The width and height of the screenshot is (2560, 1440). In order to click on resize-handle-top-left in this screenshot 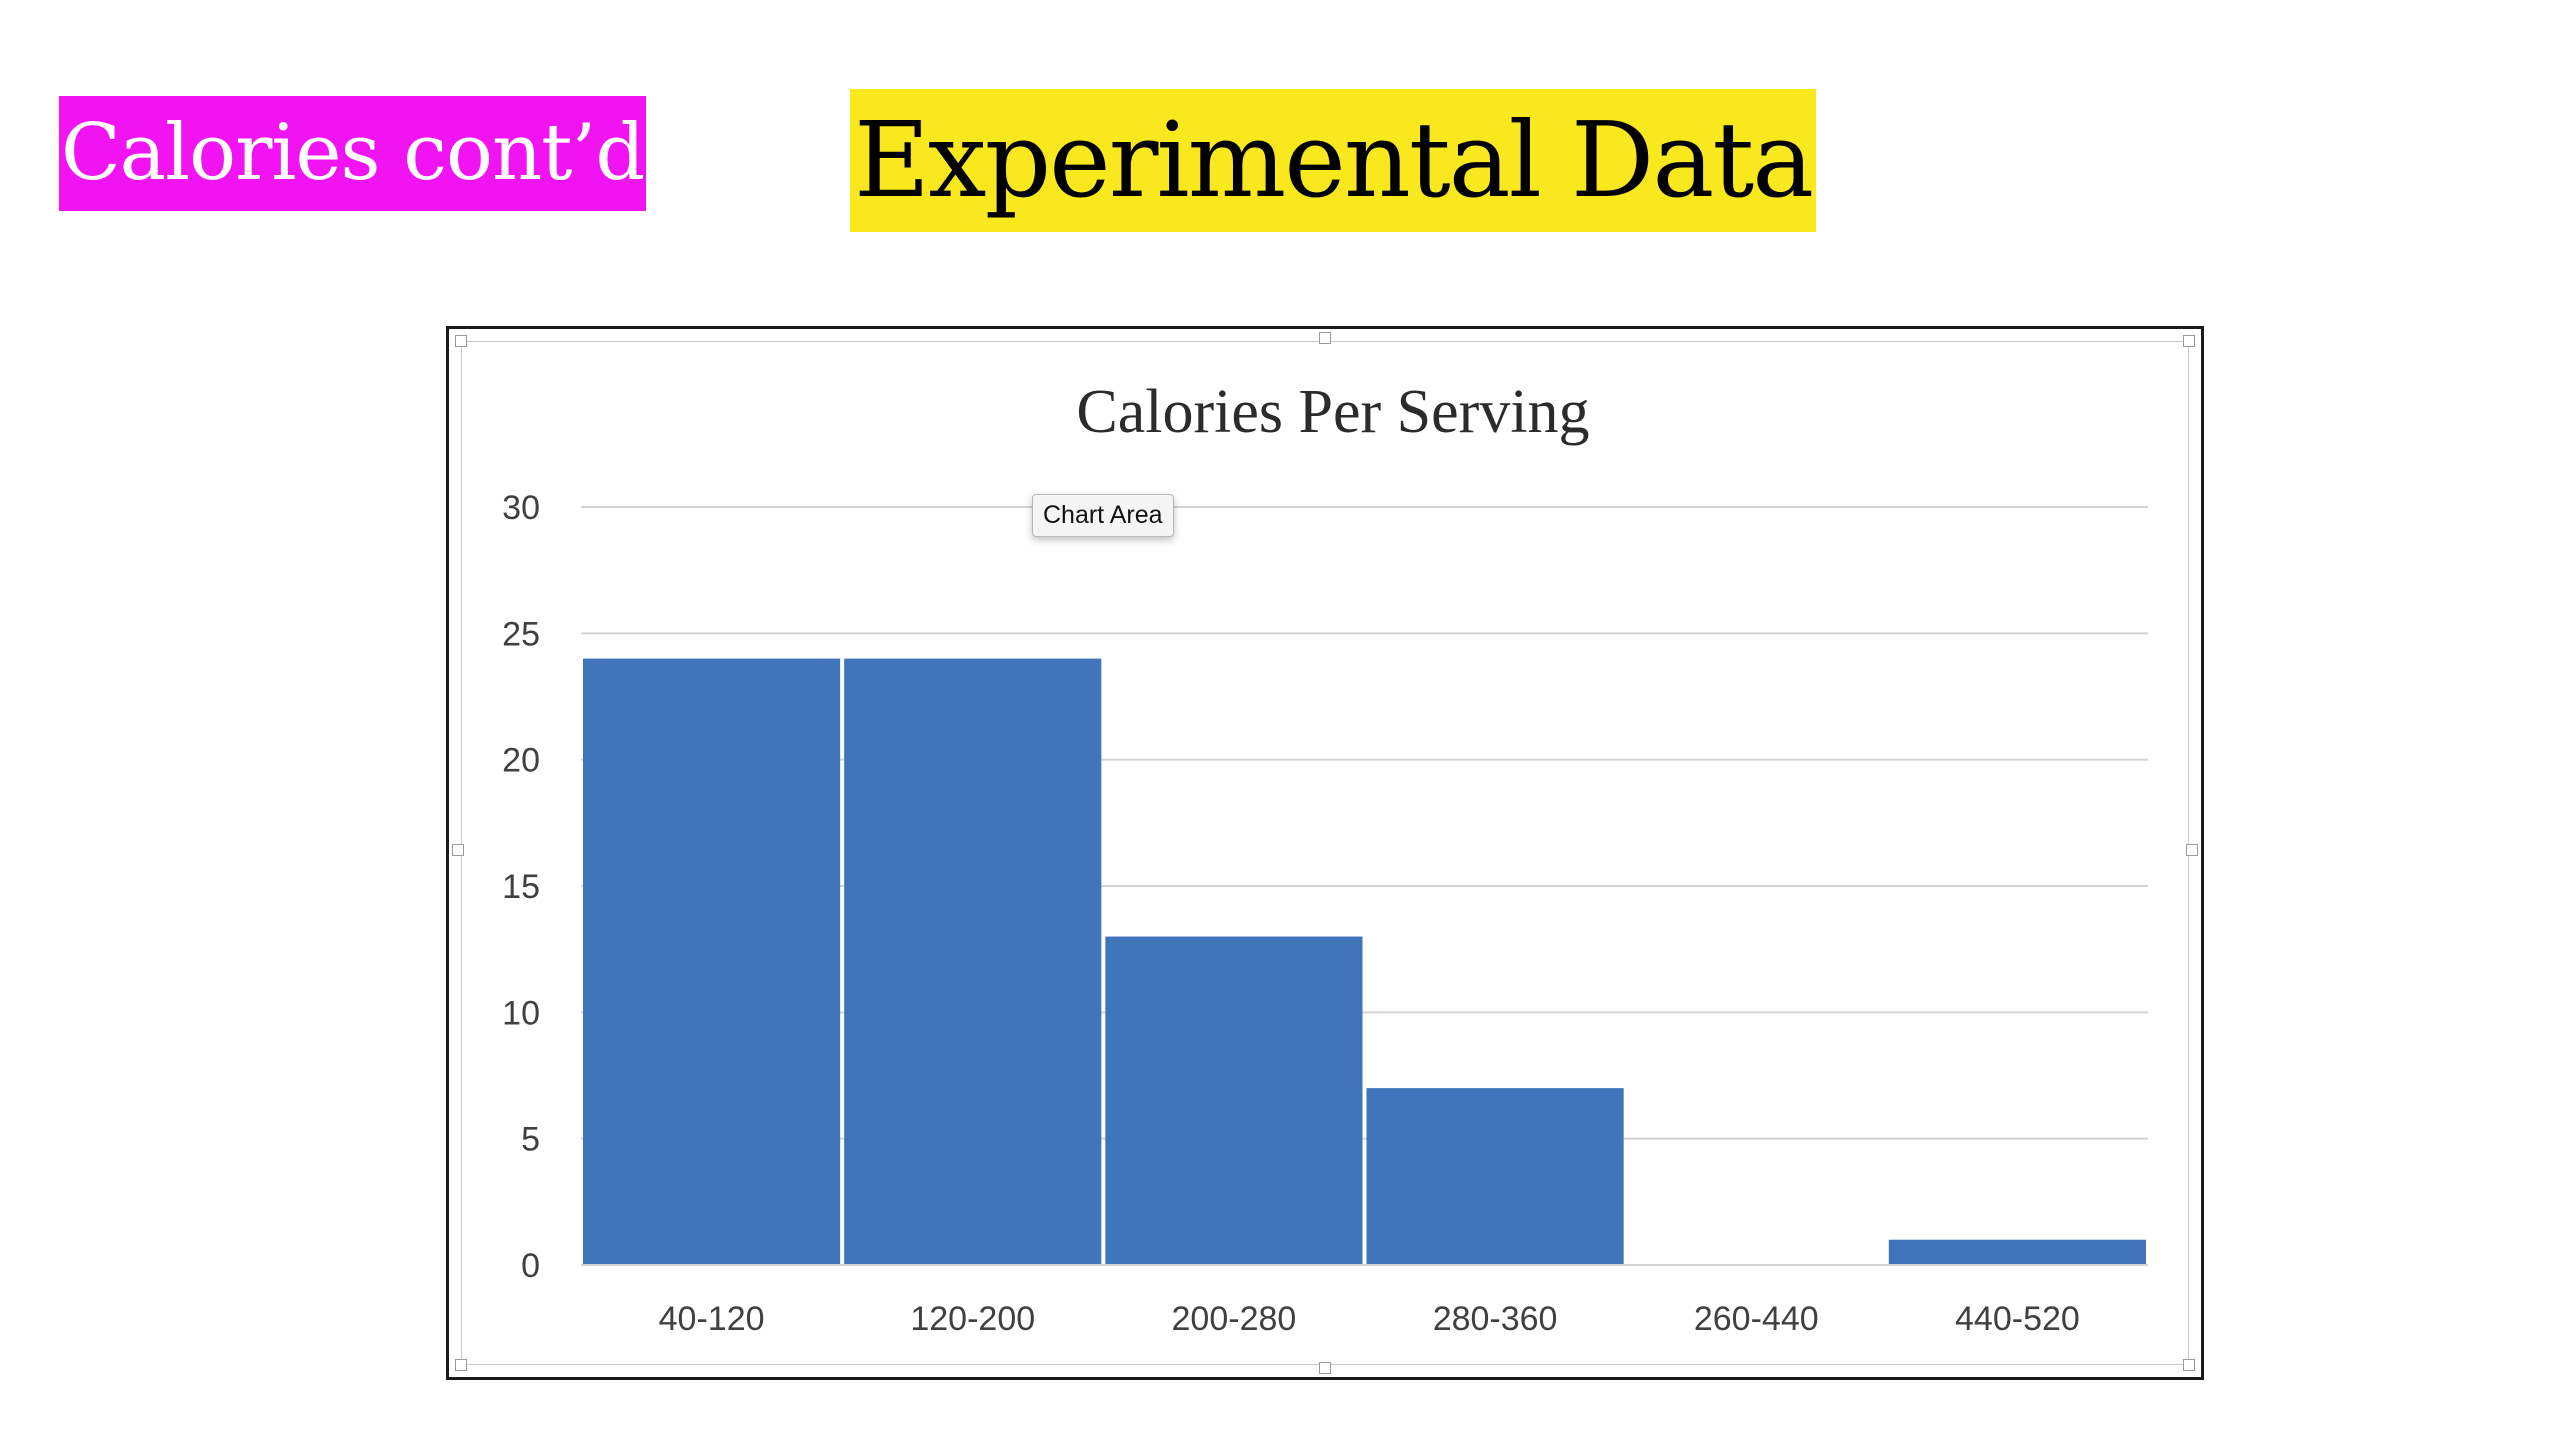, I will do `click(461, 341)`.